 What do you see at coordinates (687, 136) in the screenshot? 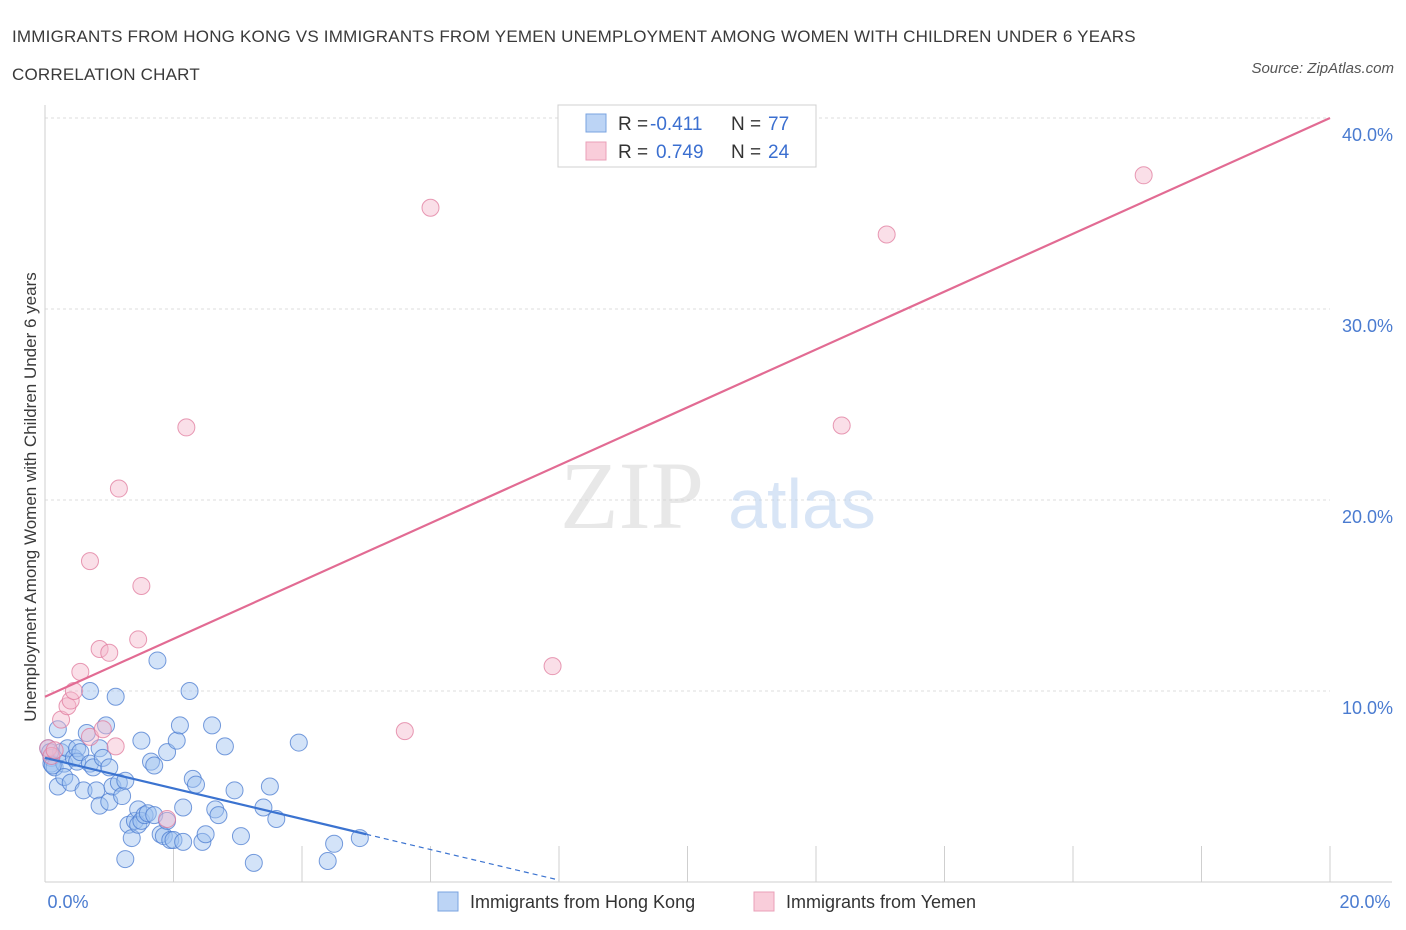
I see `correlation-legend: R = -0.411 N = 77 R = 0.749 N = 24` at bounding box center [687, 136].